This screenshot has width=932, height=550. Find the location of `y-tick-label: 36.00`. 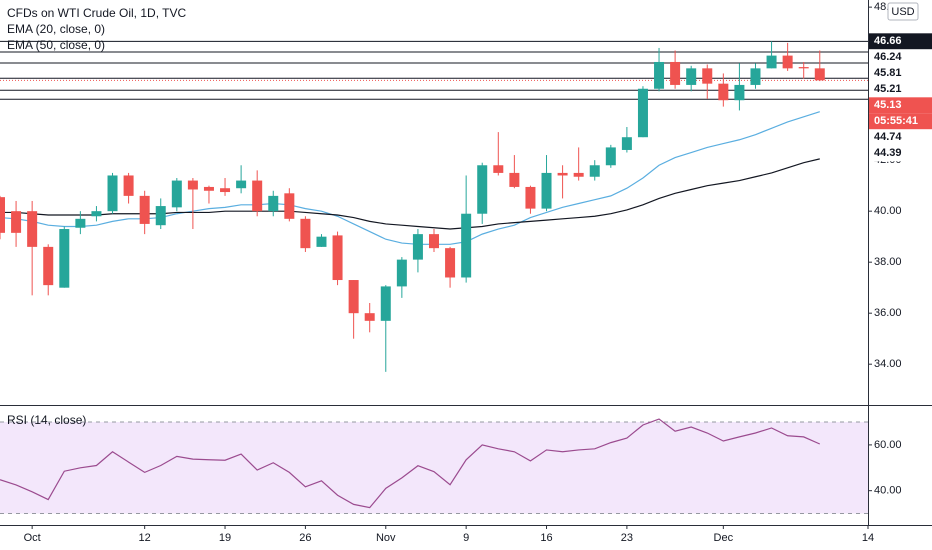

y-tick-label: 36.00 is located at coordinates (888, 313).